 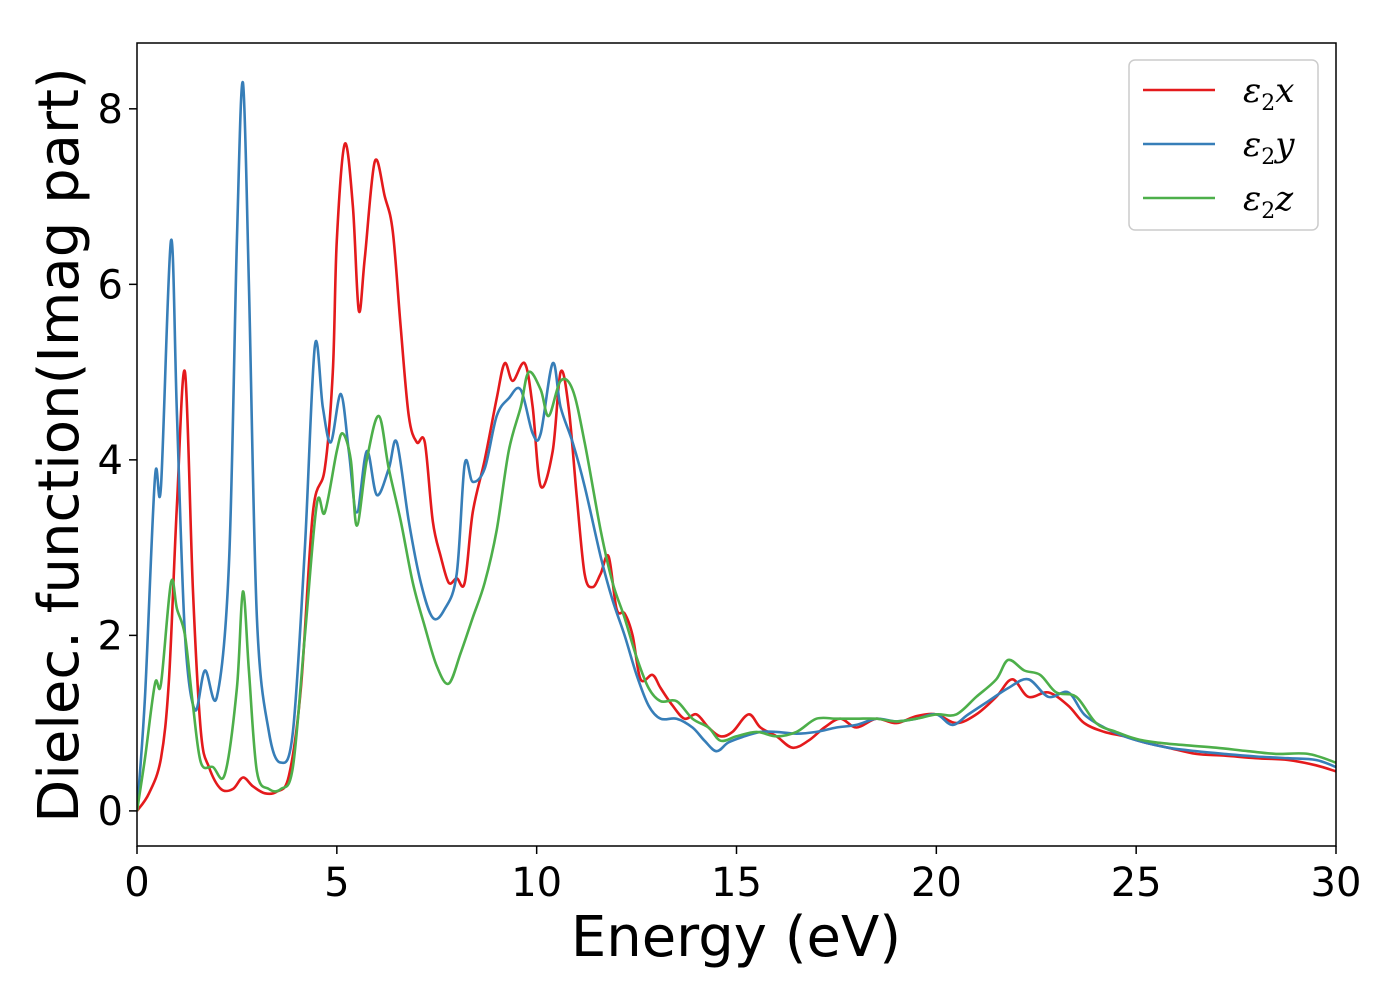 What do you see at coordinates (136, 883) in the screenshot?
I see `x-tick-label: 0` at bounding box center [136, 883].